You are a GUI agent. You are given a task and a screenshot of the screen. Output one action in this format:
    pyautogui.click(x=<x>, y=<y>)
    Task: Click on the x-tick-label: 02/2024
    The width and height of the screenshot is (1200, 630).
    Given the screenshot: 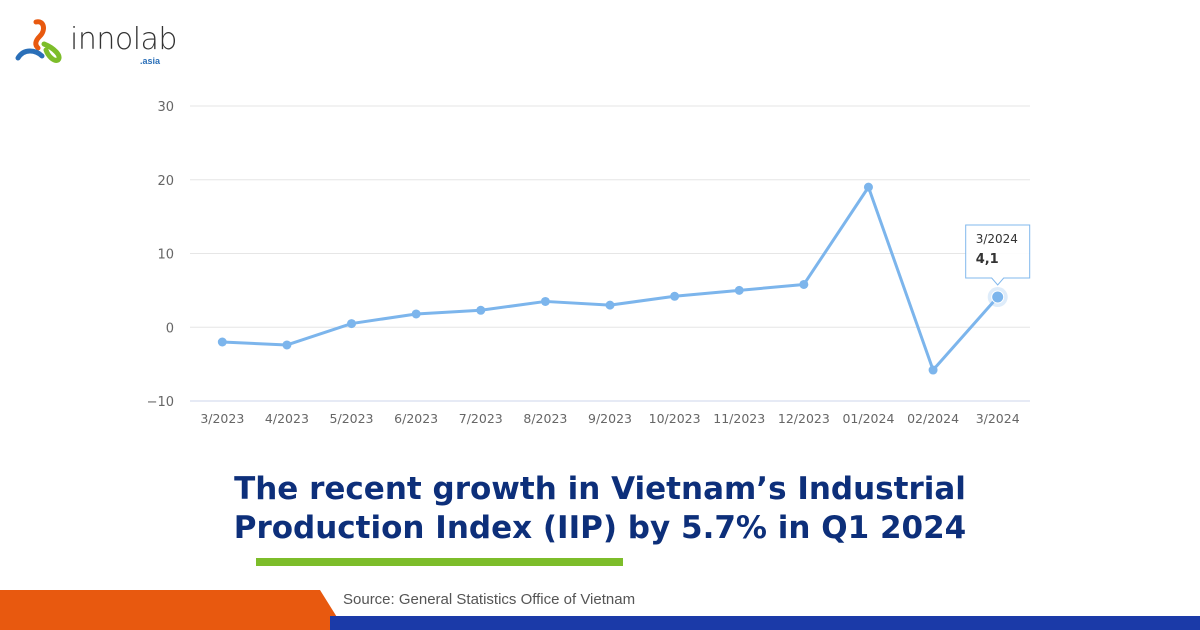 What is the action you would take?
    pyautogui.click(x=933, y=418)
    